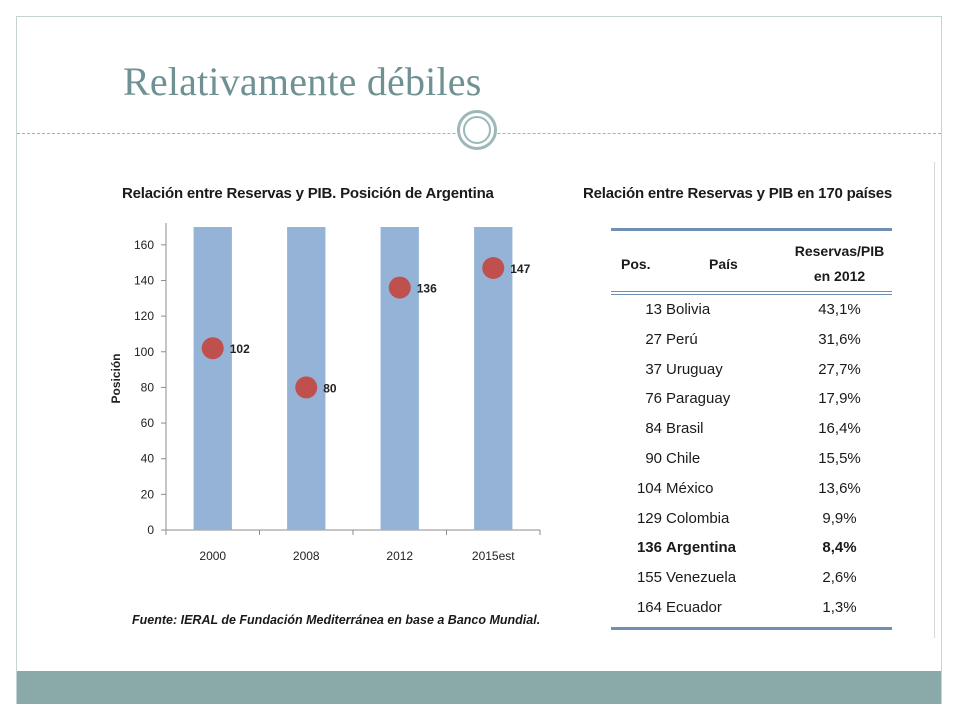 This screenshot has width=960, height=720. What do you see at coordinates (688, 309) in the screenshot?
I see `table-cell-pais: Bolivia` at bounding box center [688, 309].